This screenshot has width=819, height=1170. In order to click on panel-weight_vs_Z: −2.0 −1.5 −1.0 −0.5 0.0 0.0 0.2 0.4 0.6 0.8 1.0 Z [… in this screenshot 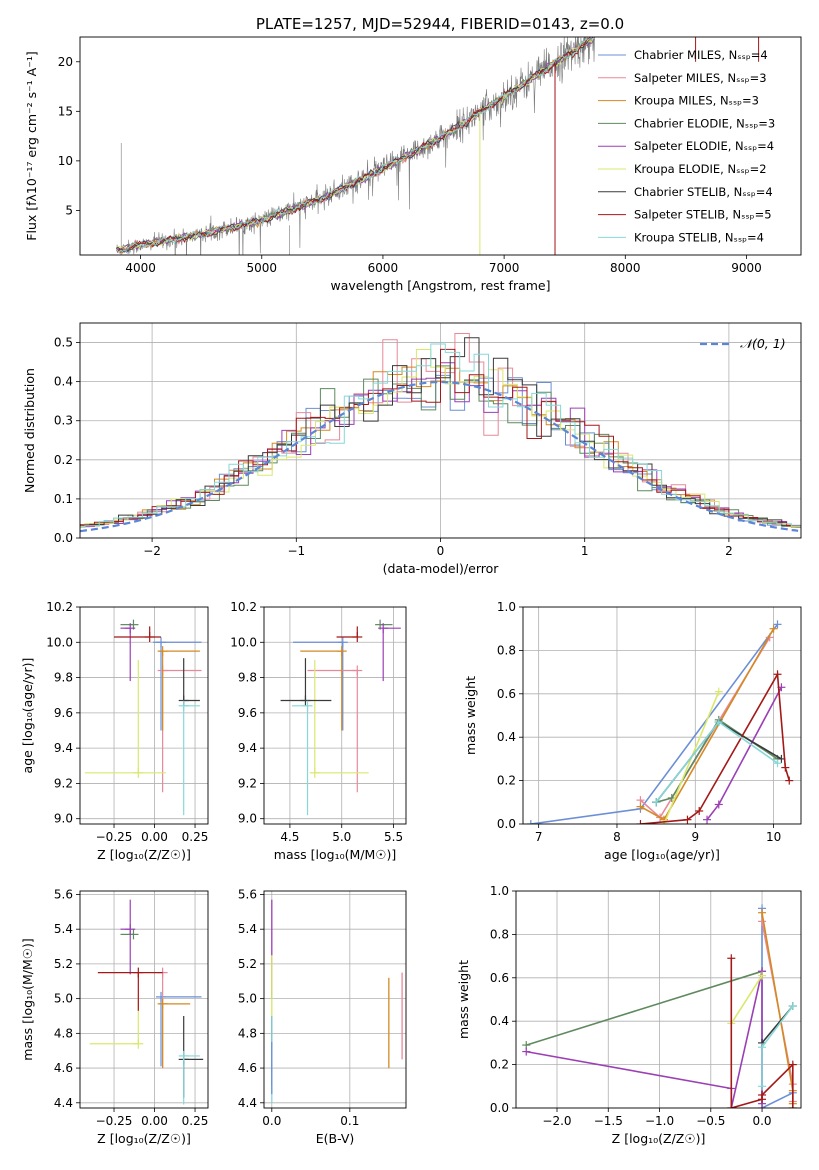, I will do `click(629, 1015)`.